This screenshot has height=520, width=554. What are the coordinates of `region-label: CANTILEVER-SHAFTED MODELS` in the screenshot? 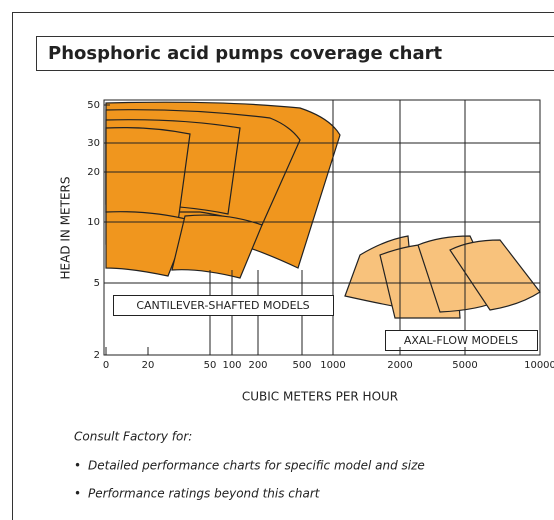 It's located at (222, 305).